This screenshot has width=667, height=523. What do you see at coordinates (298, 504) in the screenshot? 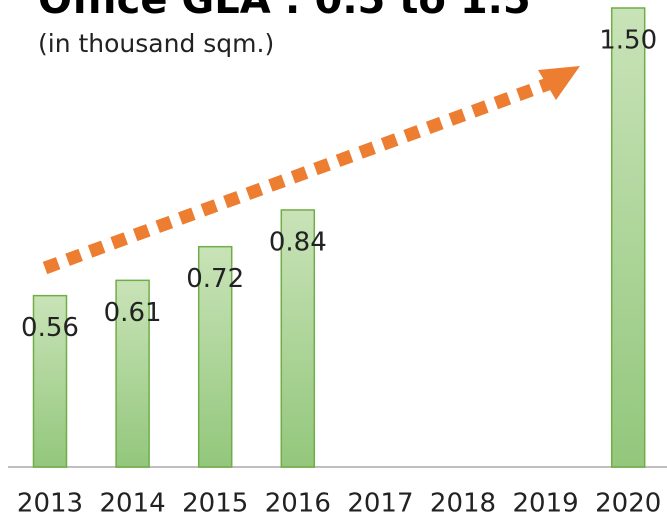
I see `x-tick-label: 2016` at bounding box center [298, 504].